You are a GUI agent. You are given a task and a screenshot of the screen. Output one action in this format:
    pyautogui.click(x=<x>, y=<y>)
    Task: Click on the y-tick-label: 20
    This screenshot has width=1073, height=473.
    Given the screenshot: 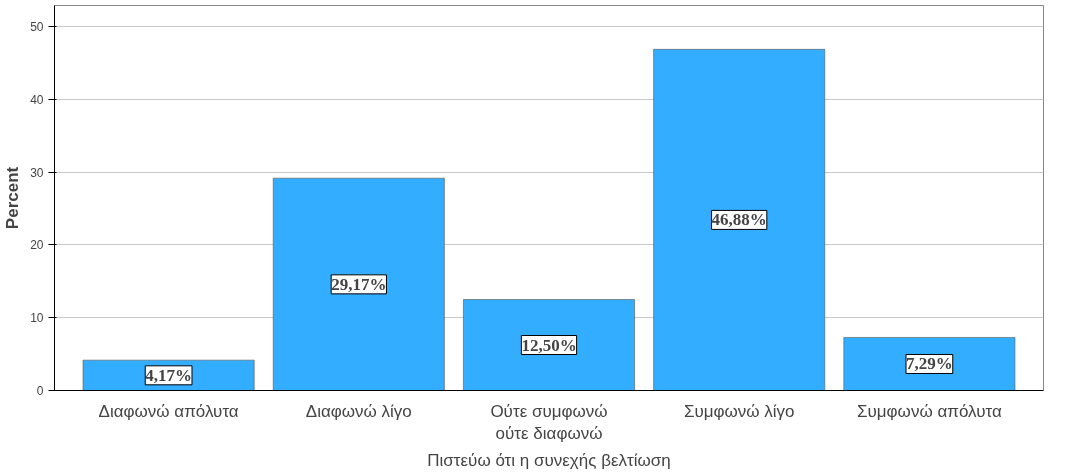 What is the action you would take?
    pyautogui.click(x=37, y=245)
    